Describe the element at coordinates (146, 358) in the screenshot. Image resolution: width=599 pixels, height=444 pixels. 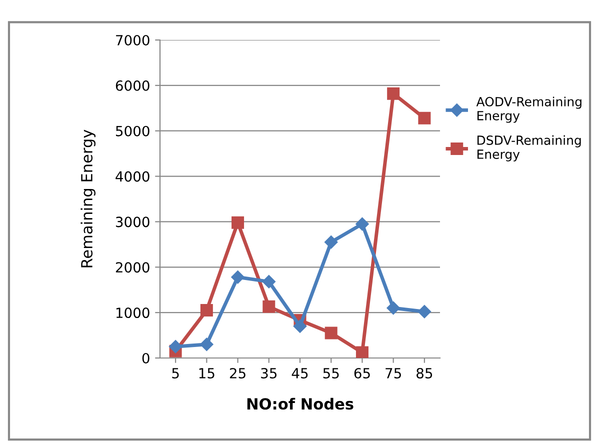
I see `y-tick-label: 0` at that location.